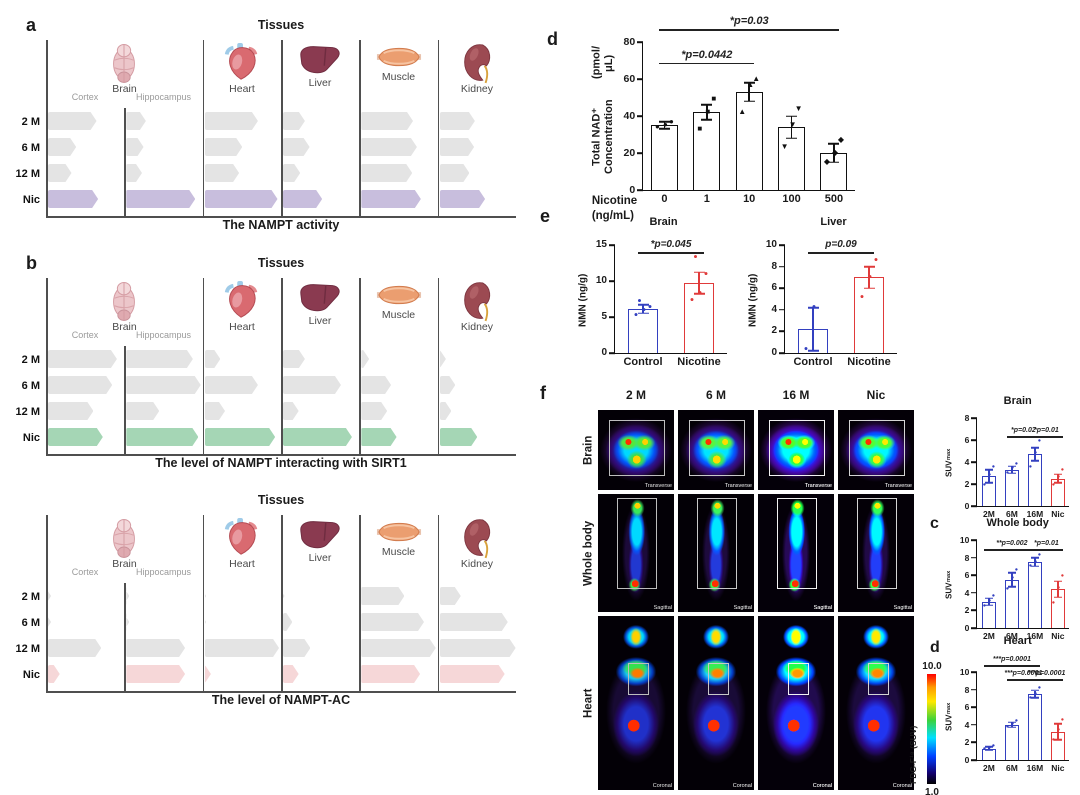 The height and width of the screenshot is (795, 1080). Describe the element at coordinates (85, 572) in the screenshot. I see `sublabel-cortex: Cortex` at that location.